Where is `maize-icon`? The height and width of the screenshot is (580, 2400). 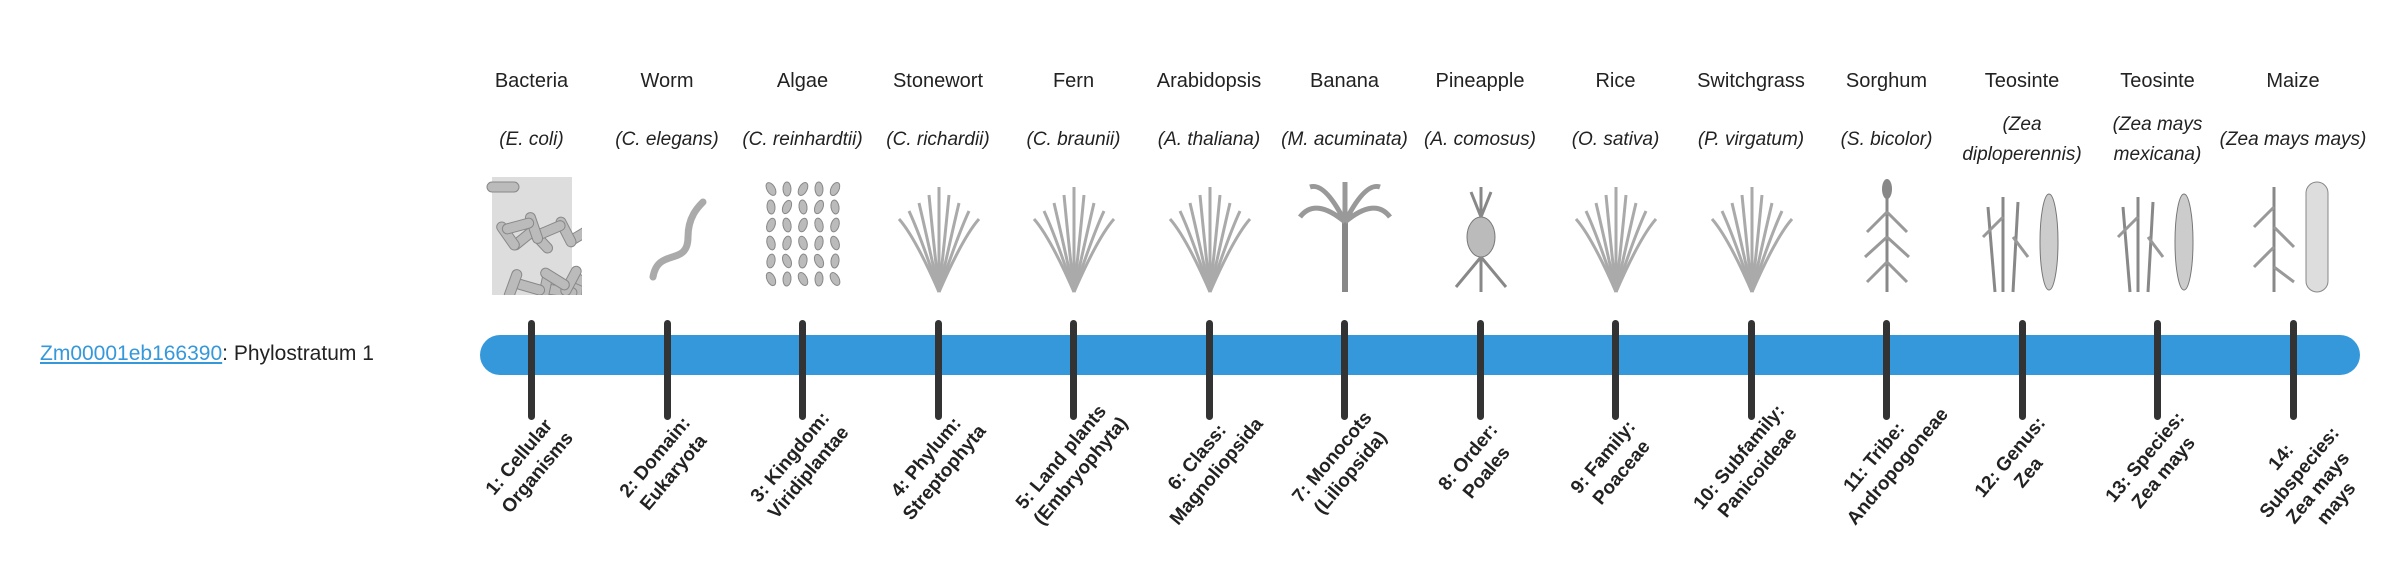 maize-icon is located at coordinates (2290, 237).